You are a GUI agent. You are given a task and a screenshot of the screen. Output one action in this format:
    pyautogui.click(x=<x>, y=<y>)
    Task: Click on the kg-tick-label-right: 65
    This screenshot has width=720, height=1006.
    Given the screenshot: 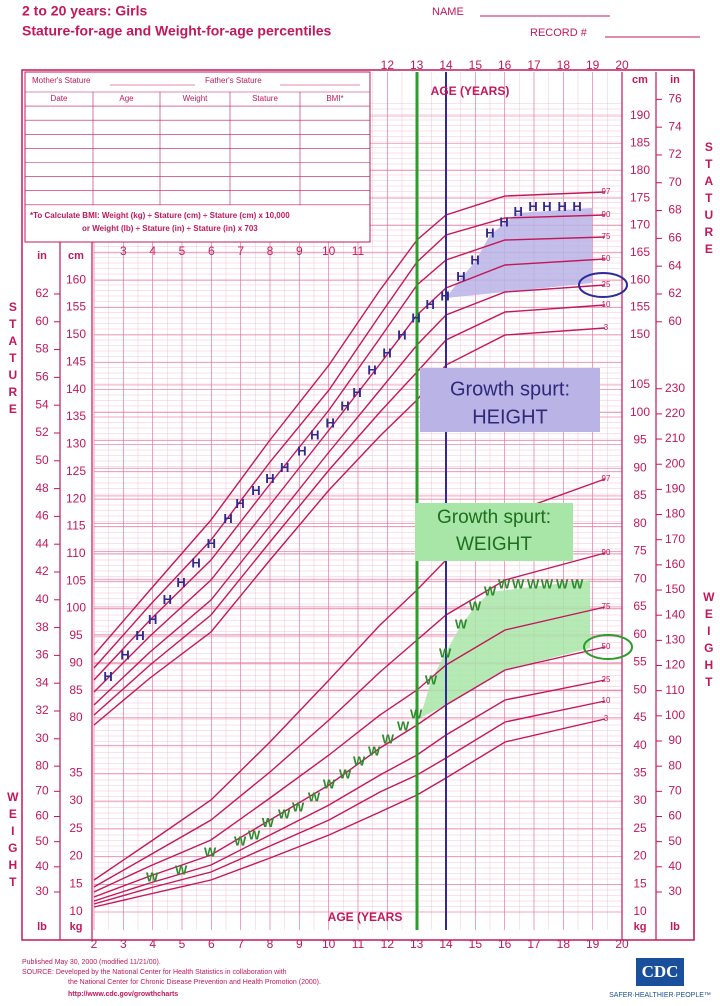 What is the action you would take?
    pyautogui.click(x=640, y=606)
    